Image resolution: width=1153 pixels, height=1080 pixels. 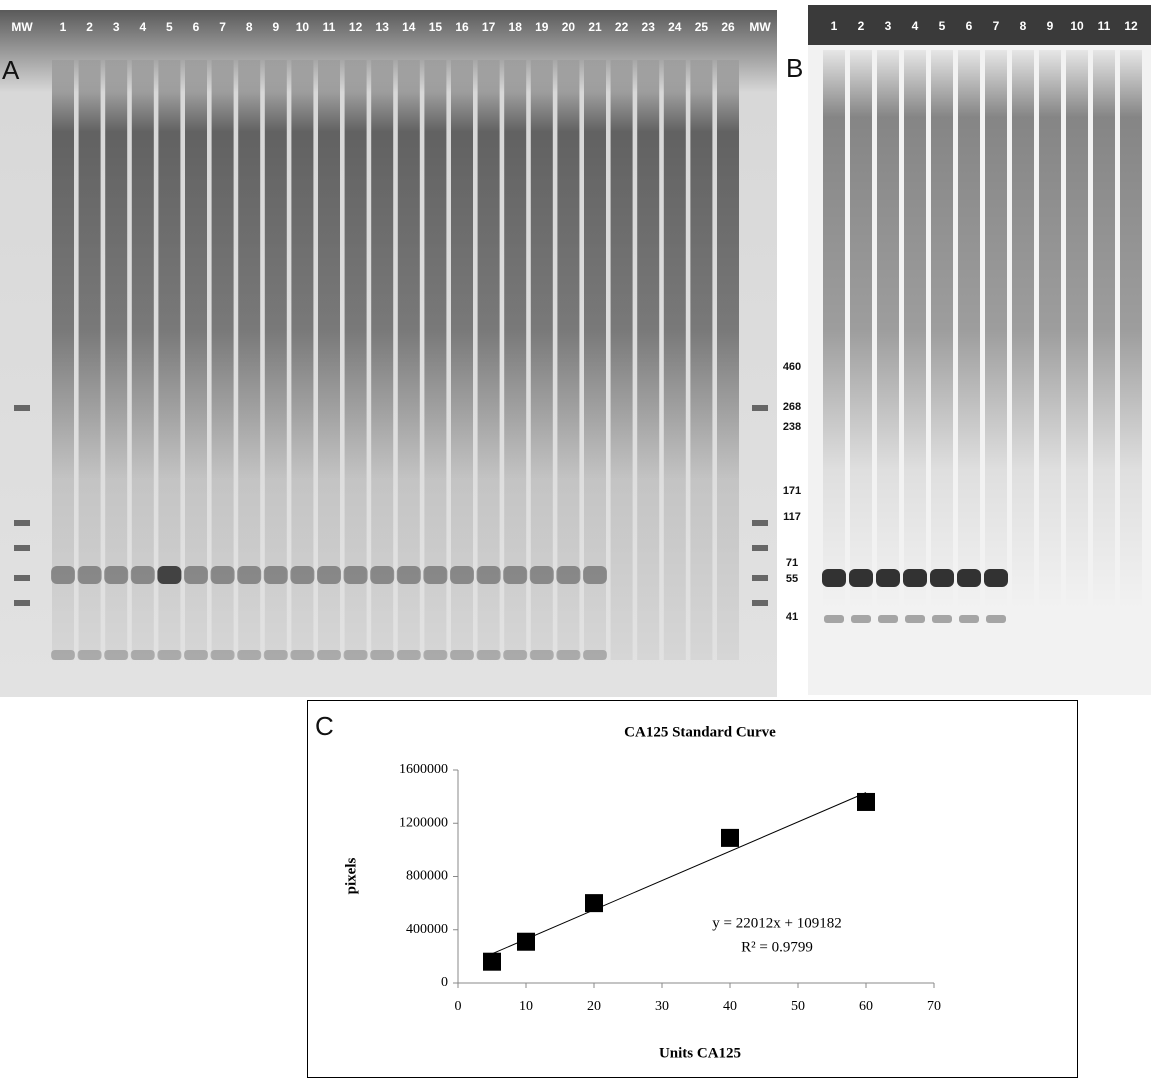 I want to click on lane-label: 16, so click(x=462, y=27).